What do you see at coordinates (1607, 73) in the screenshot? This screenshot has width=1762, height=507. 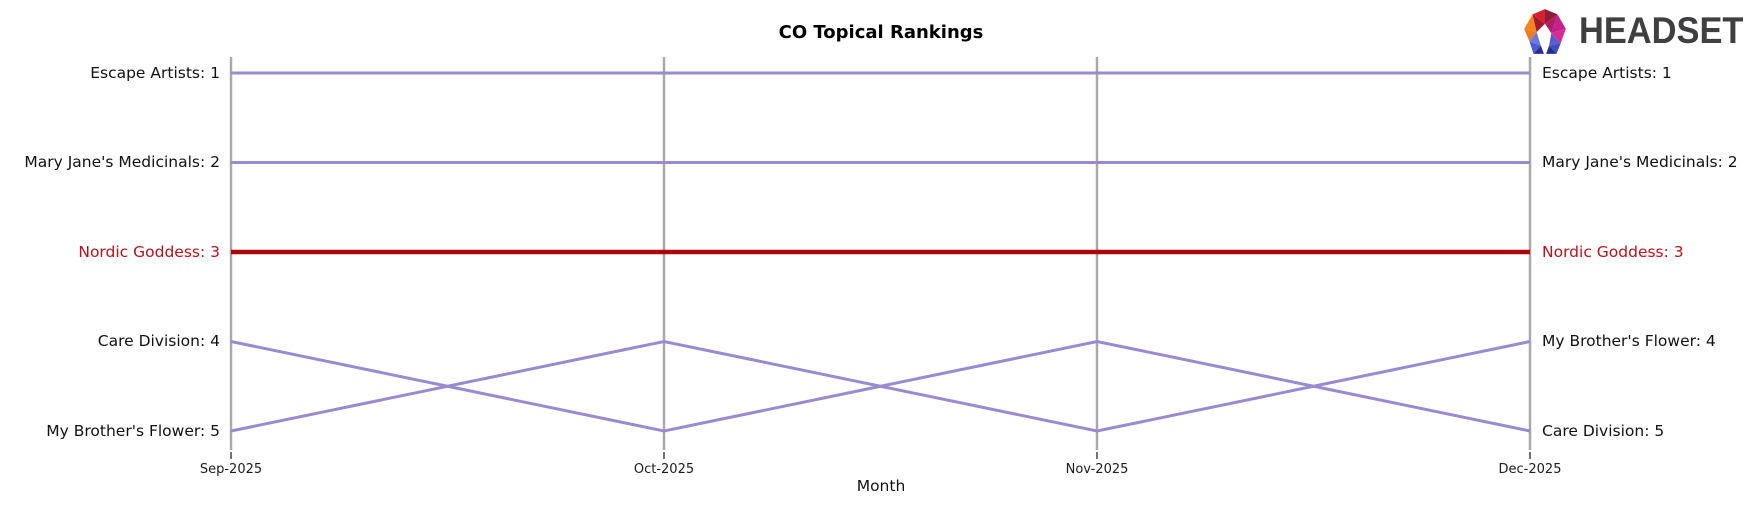 I see `right-label-rank1: Escape Artists: 1` at bounding box center [1607, 73].